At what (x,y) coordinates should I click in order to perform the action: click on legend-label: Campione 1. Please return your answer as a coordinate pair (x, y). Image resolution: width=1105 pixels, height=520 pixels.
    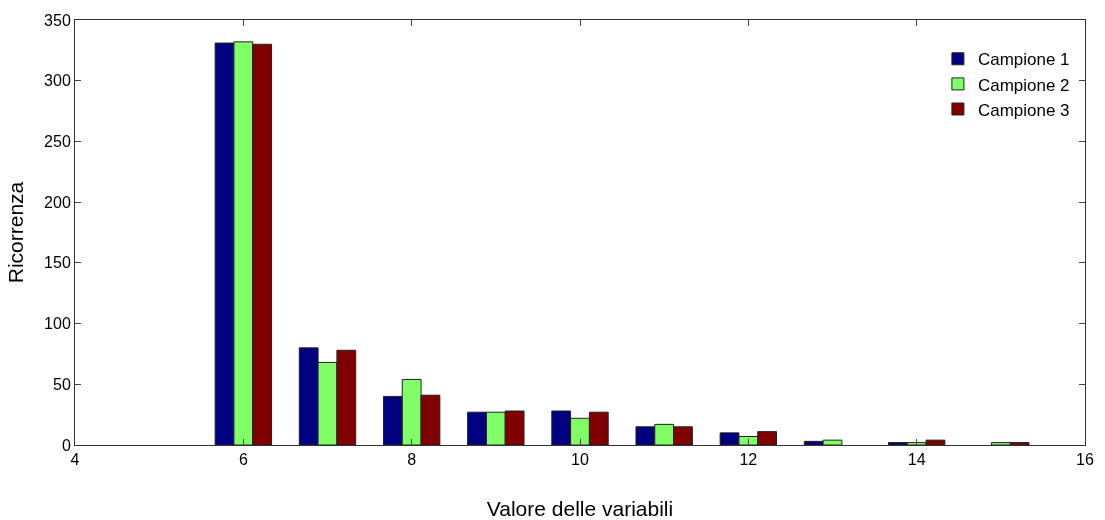
    Looking at the image, I should click on (1023, 60).